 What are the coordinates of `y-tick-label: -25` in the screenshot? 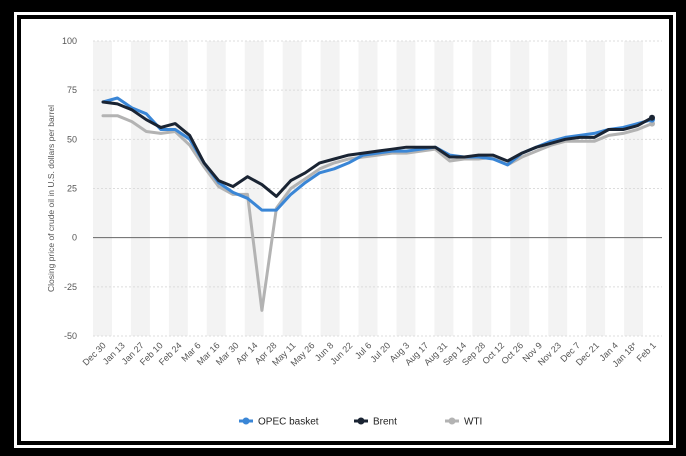 It's located at (70, 287).